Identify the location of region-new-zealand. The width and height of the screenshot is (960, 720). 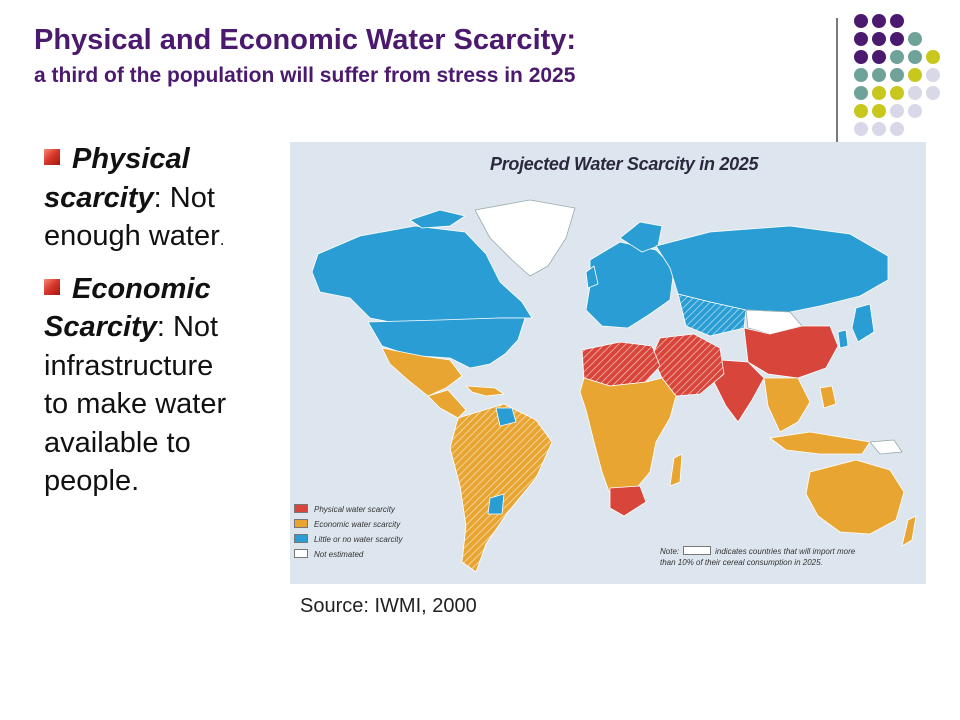
(909, 531).